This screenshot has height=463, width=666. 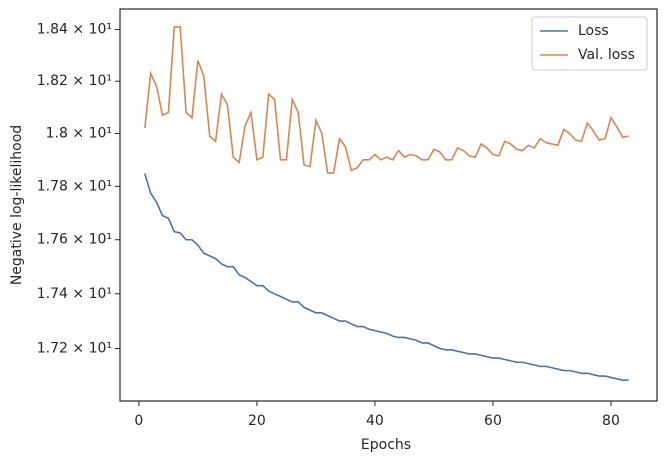 I want to click on y-tick-label: 1.8 × 10¹, so click(x=79, y=133).